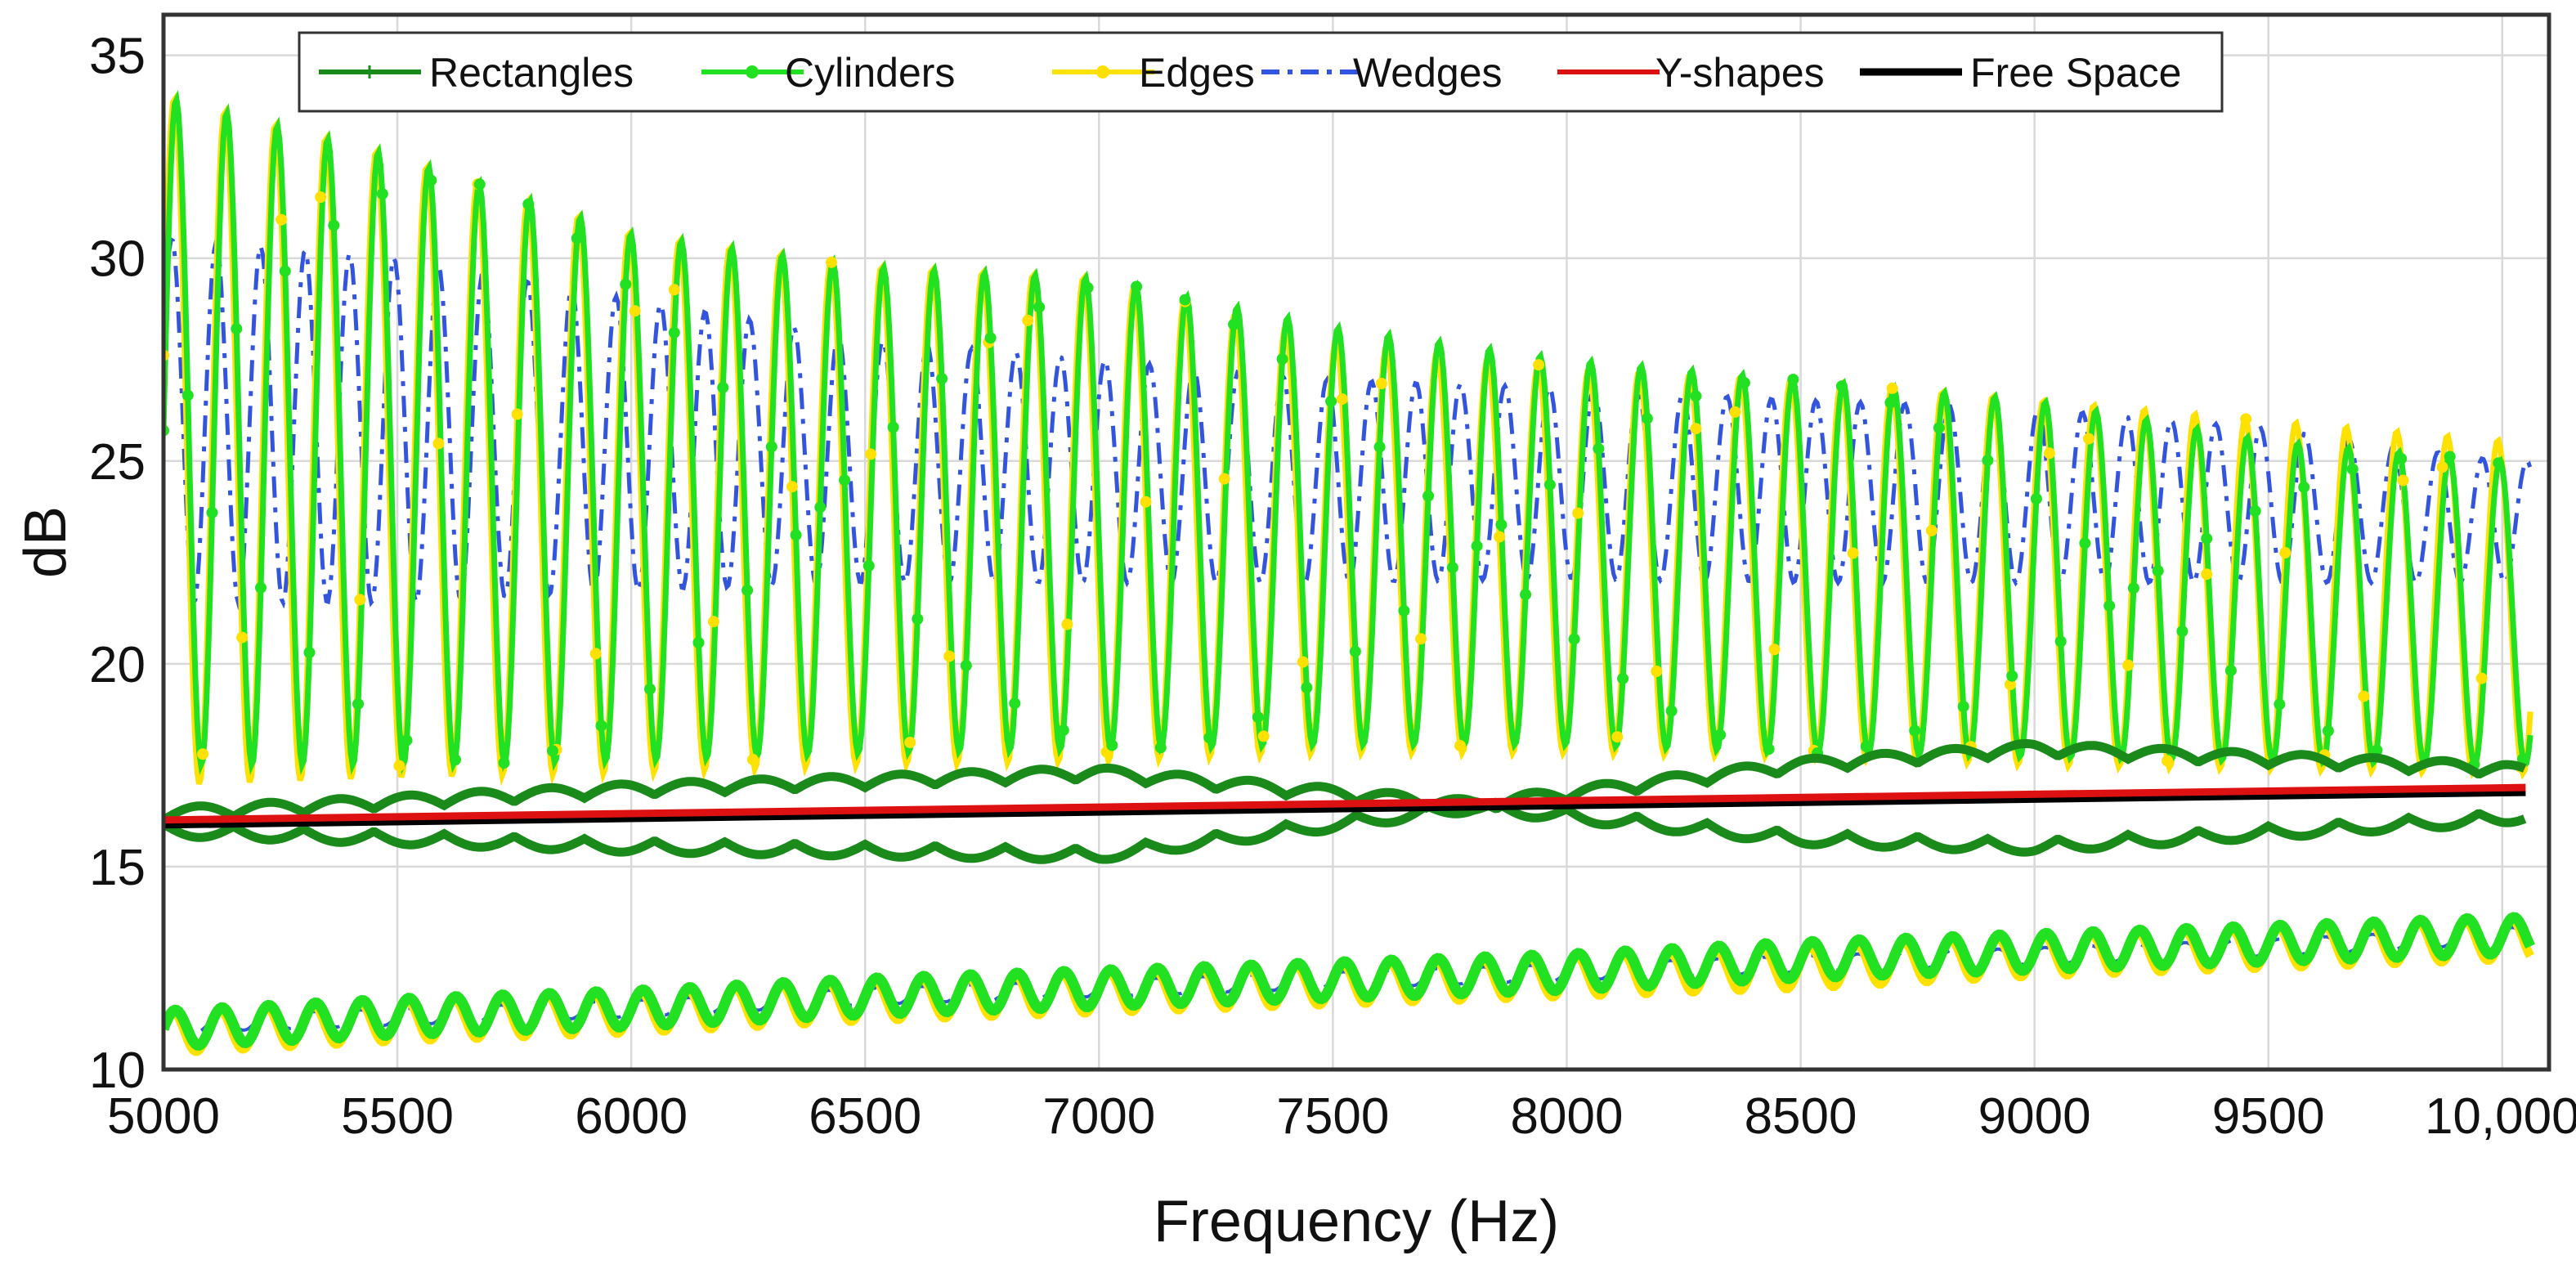 This screenshot has width=2576, height=1278. What do you see at coordinates (1356, 1221) in the screenshot?
I see `x-axis-title: Frequency (Hz)` at bounding box center [1356, 1221].